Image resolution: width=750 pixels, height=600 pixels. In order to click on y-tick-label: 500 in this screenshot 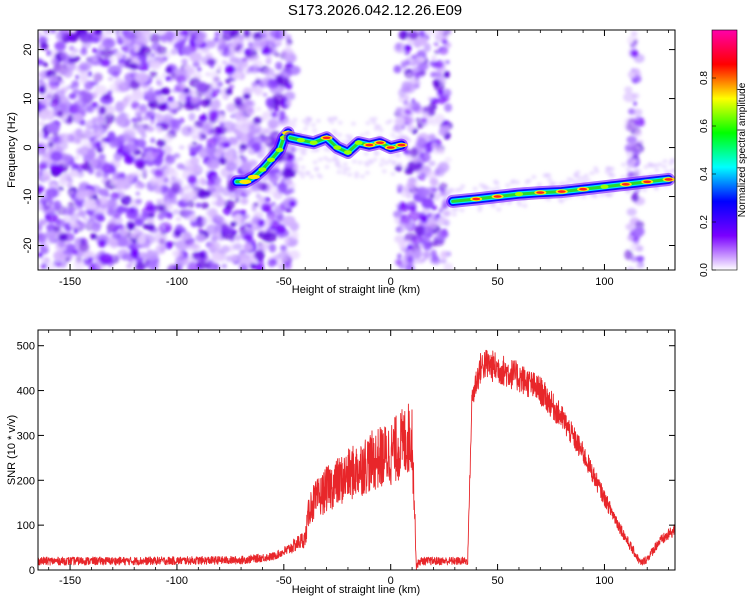, I will do `click(26, 347)`.